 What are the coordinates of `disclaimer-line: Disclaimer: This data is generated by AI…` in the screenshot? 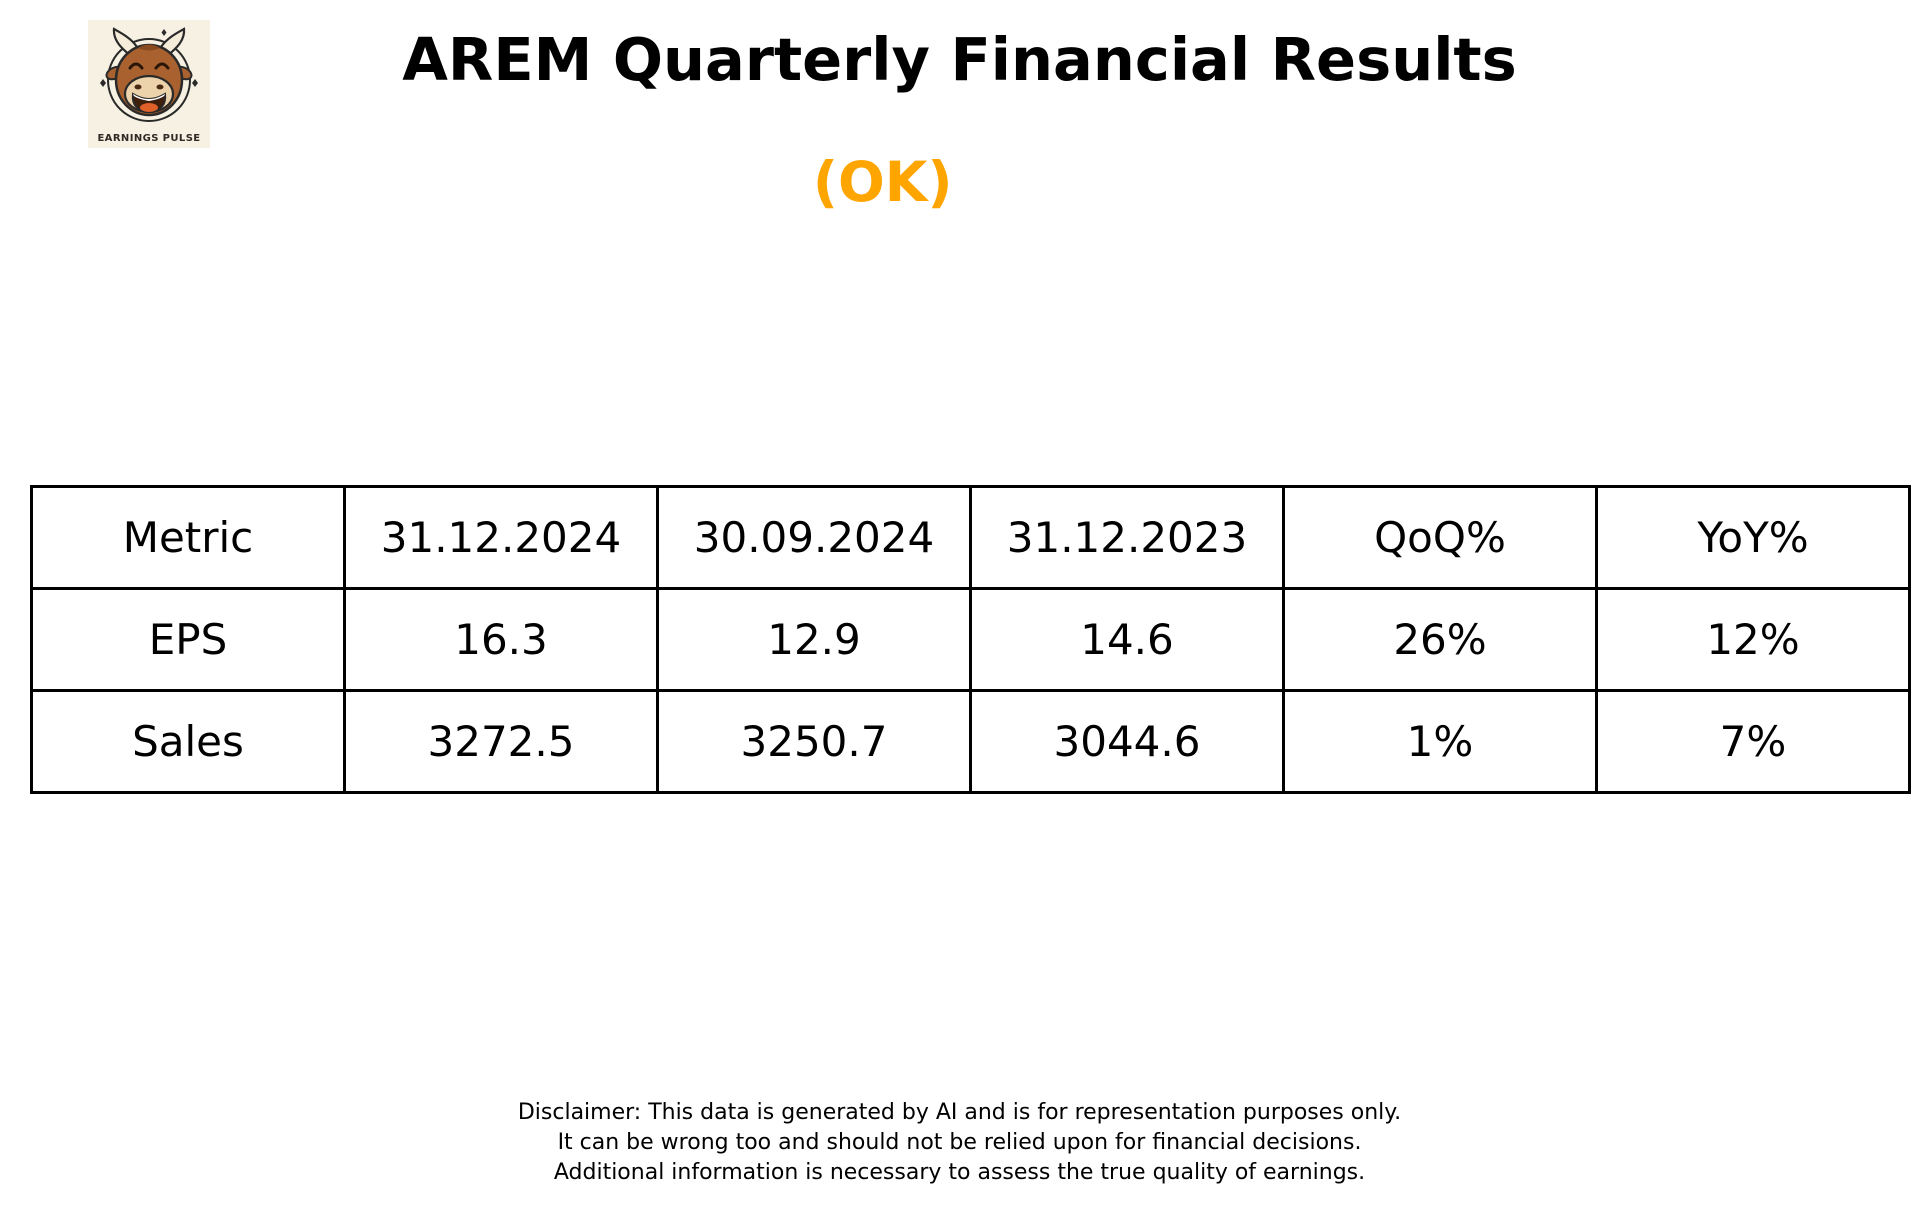 It's located at (959, 1112).